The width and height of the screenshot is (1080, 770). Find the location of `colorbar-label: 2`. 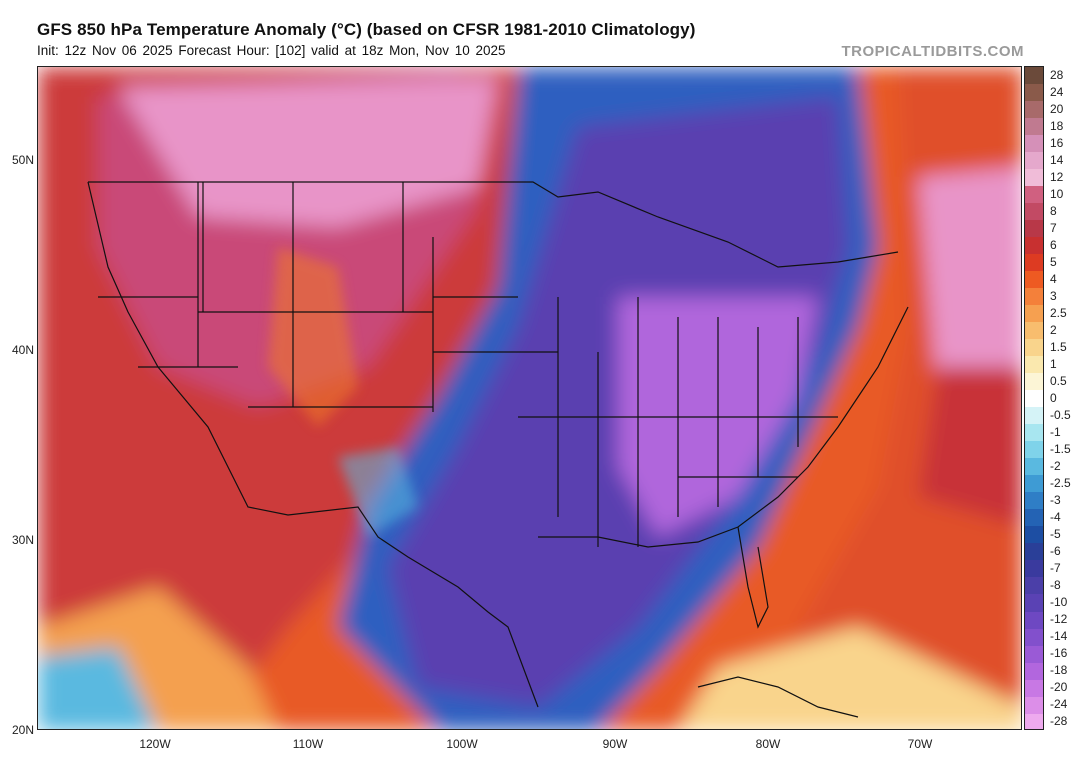

colorbar-label: 2 is located at coordinates (1053, 329).